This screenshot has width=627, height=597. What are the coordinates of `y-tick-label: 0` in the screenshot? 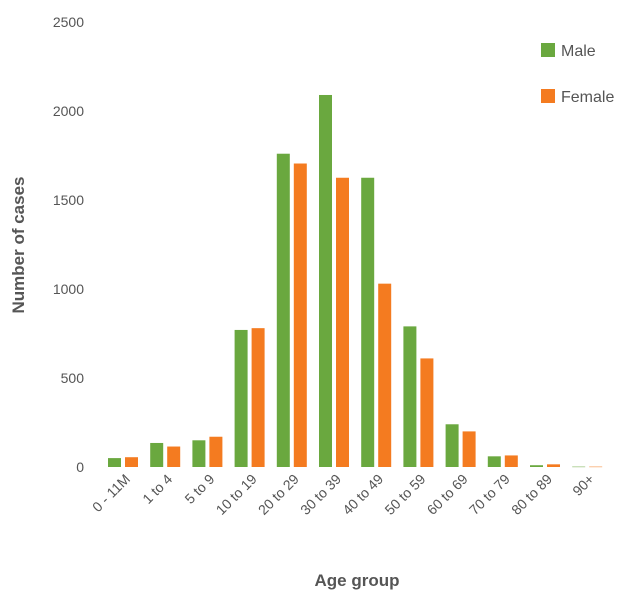 It's located at (80, 467).